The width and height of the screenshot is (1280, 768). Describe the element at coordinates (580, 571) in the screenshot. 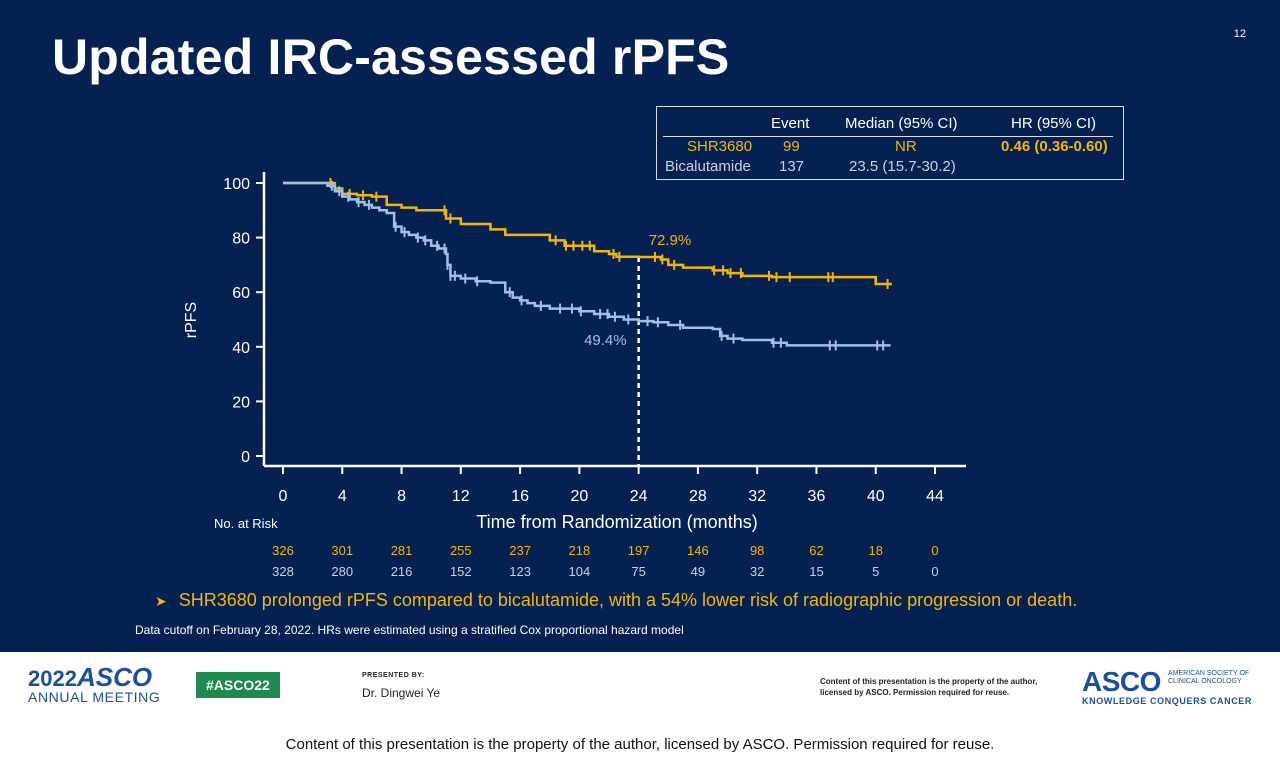

I see `risk-count-bicalutamide: 104` at that location.